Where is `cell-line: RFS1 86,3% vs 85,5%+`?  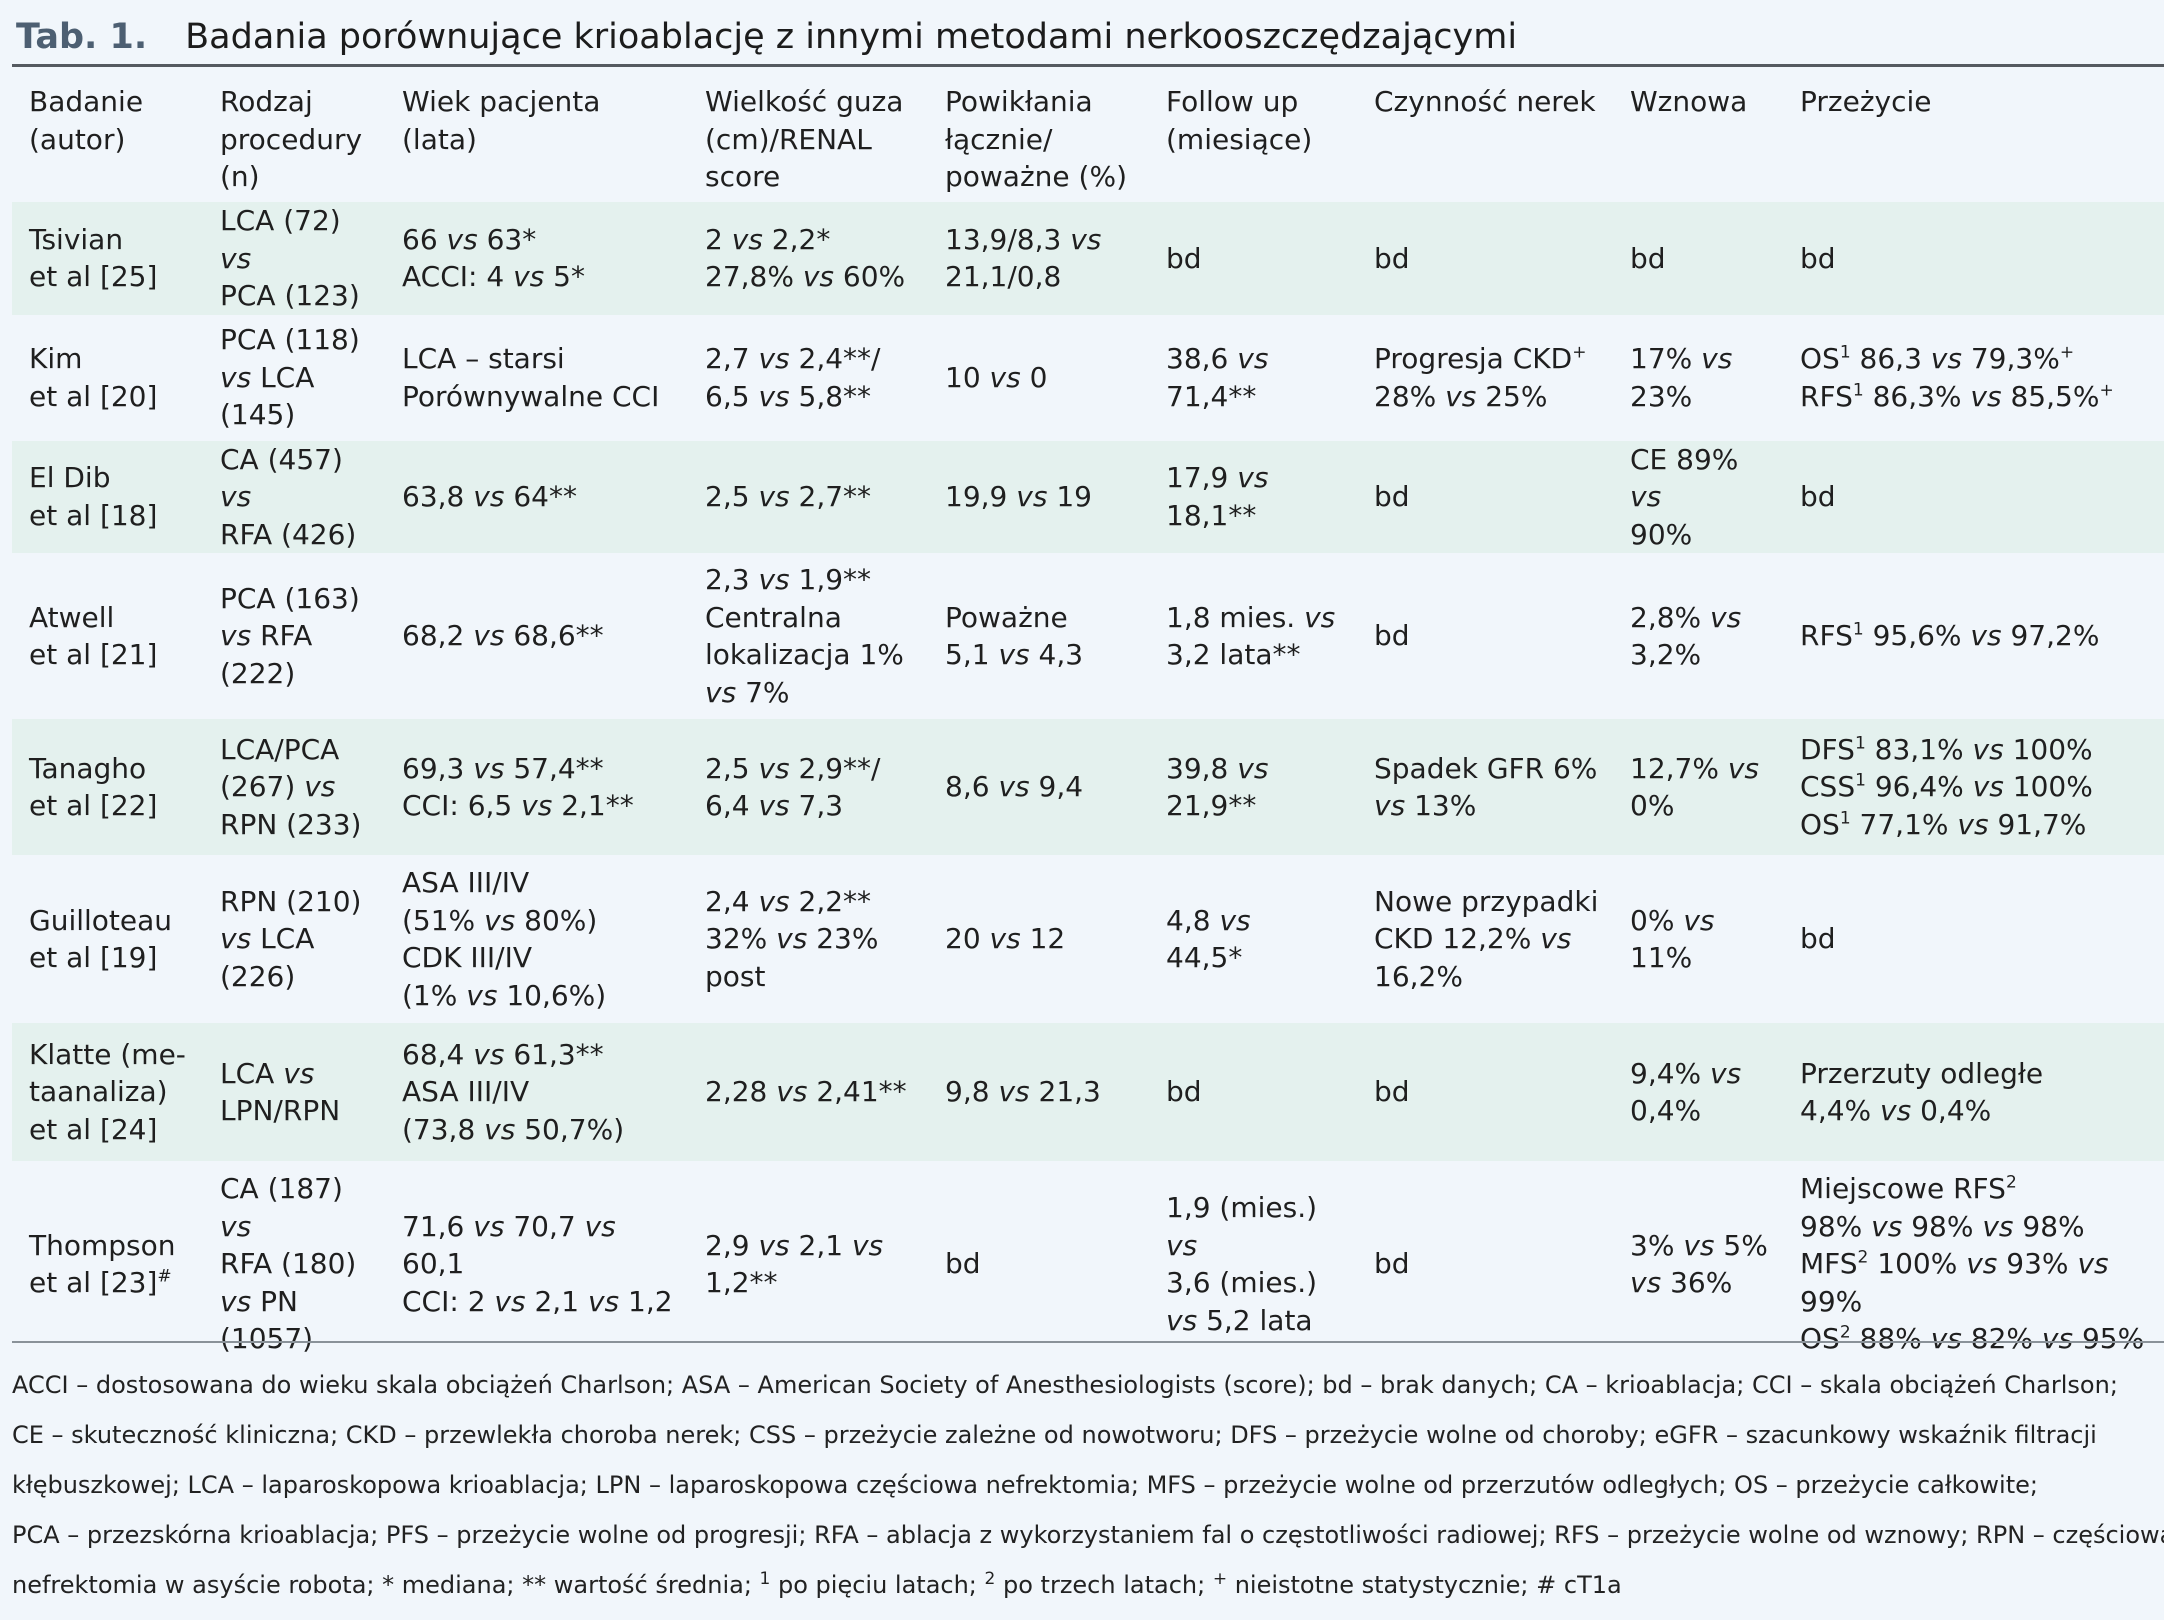 cell-line: RFS1 86,3% vs 85,5%+ is located at coordinates (1957, 396).